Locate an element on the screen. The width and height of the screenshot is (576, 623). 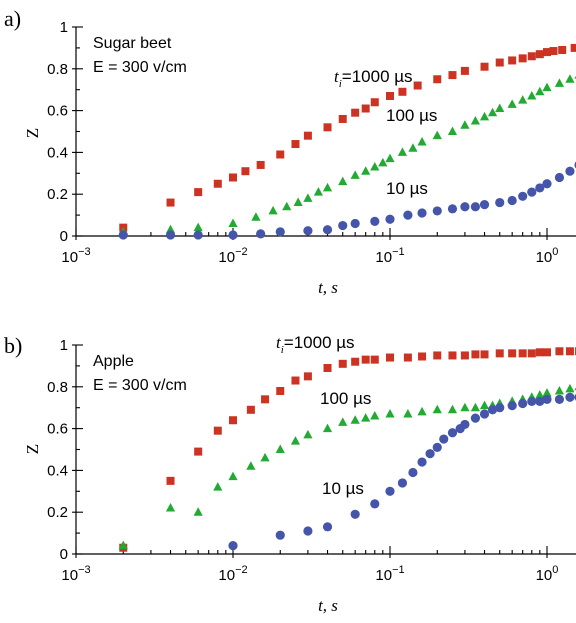
y-tick-label: 0.4 is located at coordinates (57, 470).